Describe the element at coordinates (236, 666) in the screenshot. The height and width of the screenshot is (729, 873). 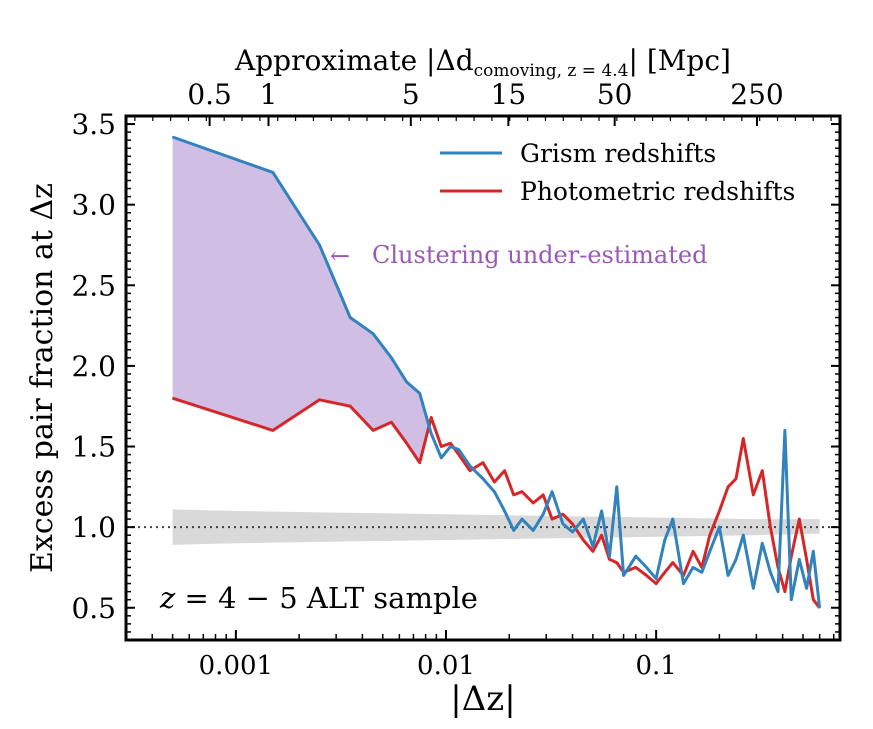
I see `x-tick-label: 0.001` at that location.